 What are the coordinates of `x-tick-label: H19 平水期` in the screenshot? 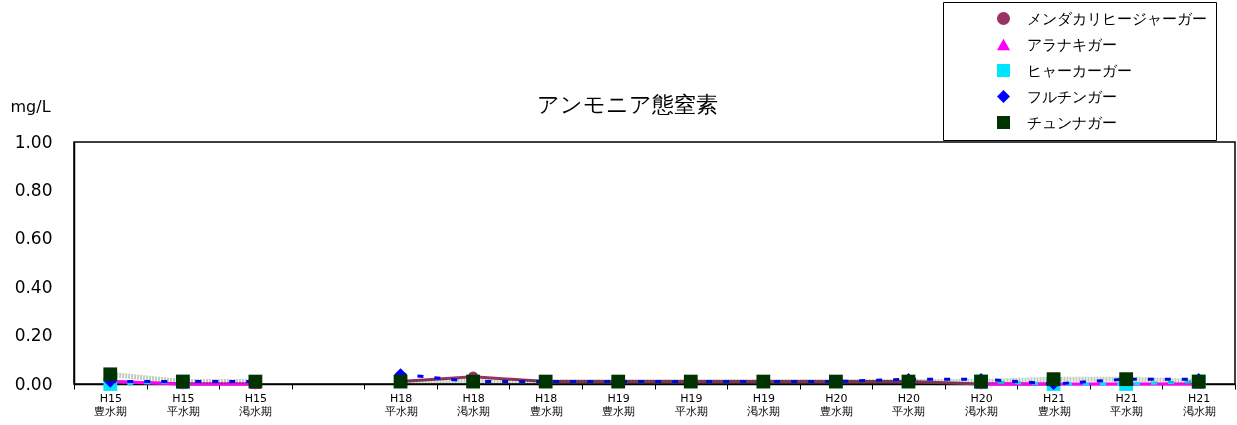 It's located at (691, 404).